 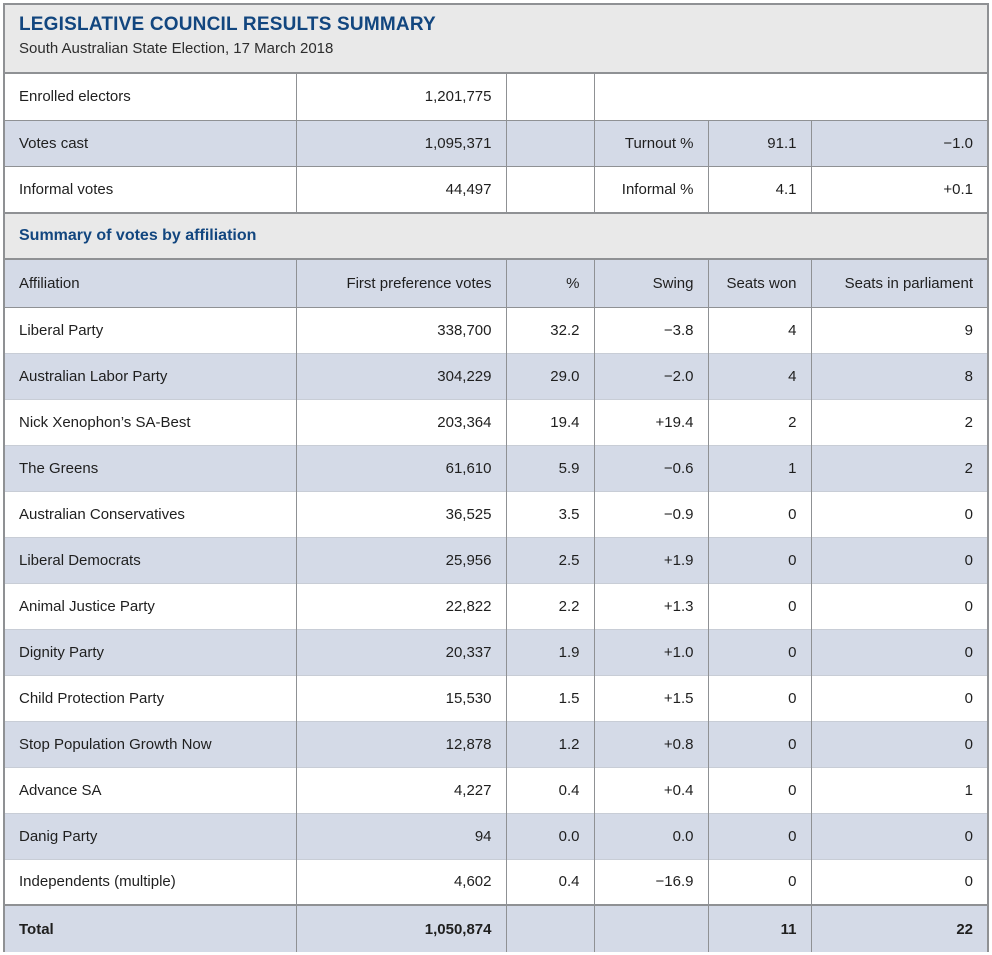 What do you see at coordinates (401, 143) in the screenshot?
I see `summary-value: 1,095,371` at bounding box center [401, 143].